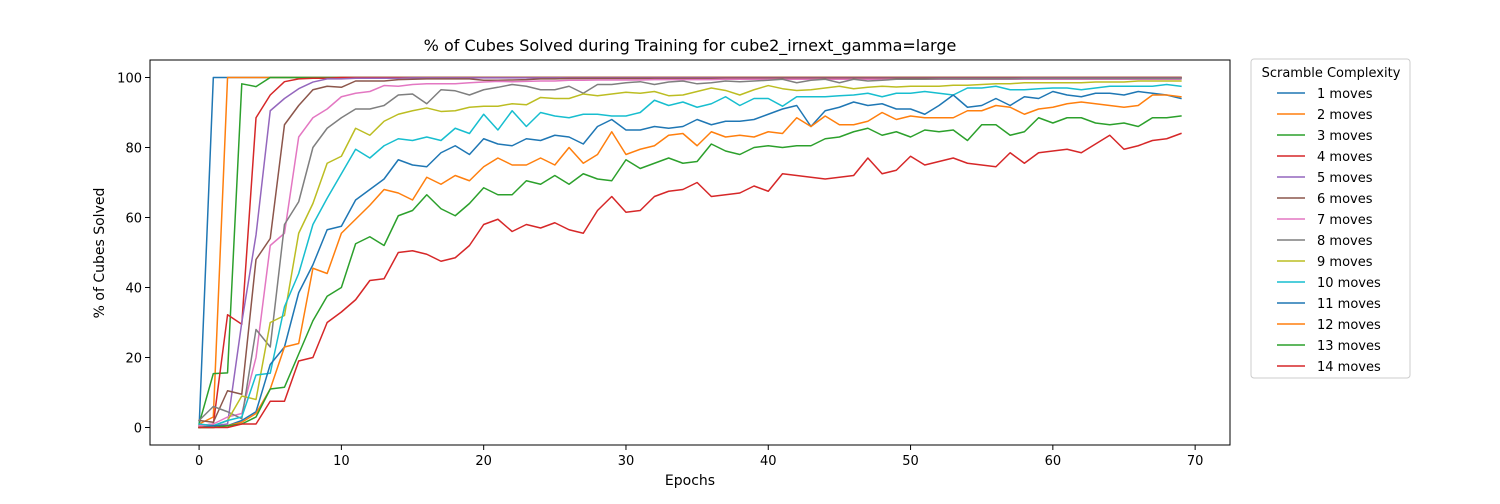 The height and width of the screenshot is (504, 1500). Describe the element at coordinates (626, 461) in the screenshot. I see `x-tick-label: 30` at that location.